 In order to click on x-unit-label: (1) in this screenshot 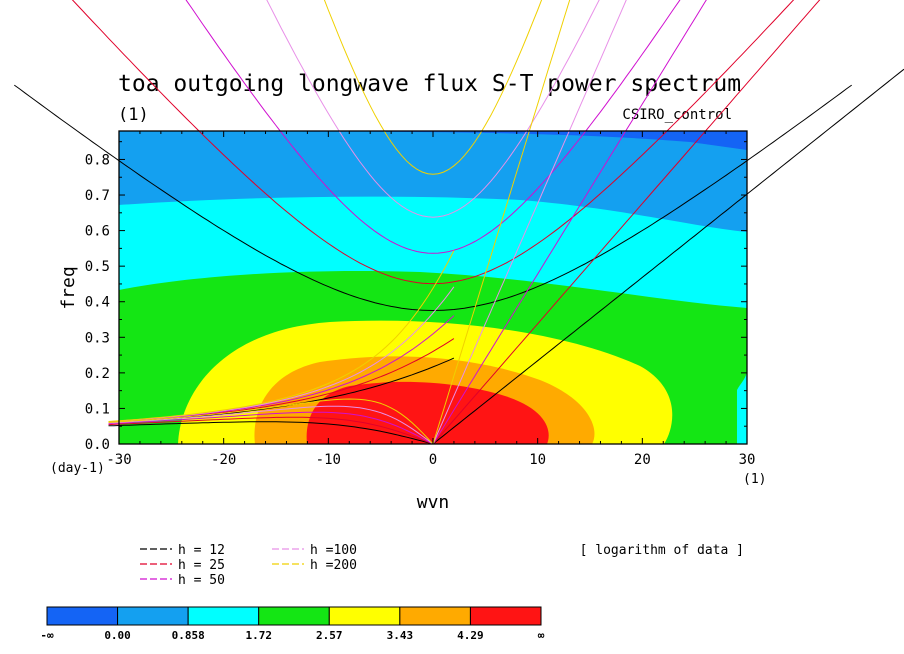, I will do `click(754, 479)`.